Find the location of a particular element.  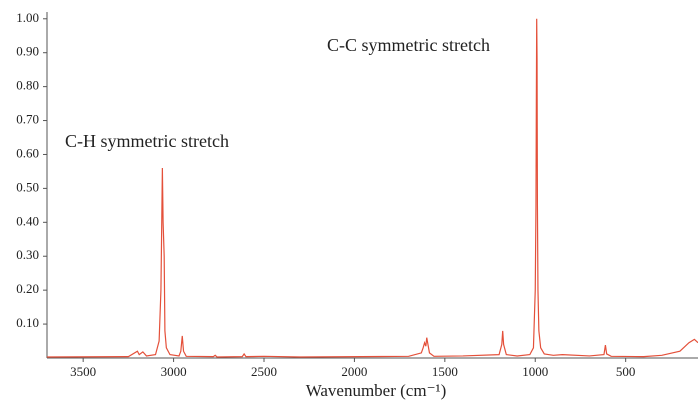

y-tick-label: 0.30 is located at coordinates (27, 254).